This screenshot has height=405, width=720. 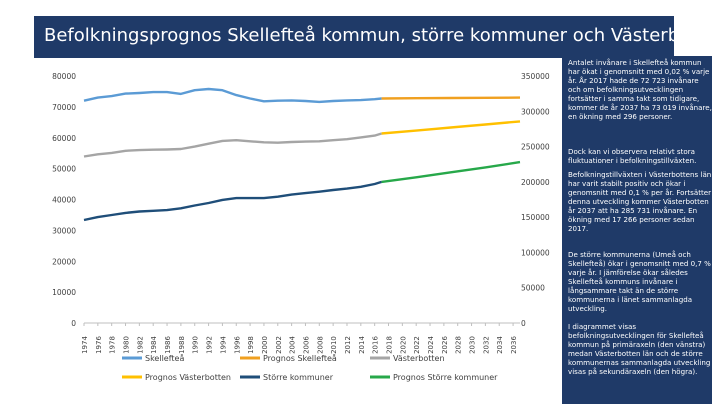 What do you see at coordinates (293, 345) in the screenshot?
I see `x-tick-label: 2004` at bounding box center [293, 345].